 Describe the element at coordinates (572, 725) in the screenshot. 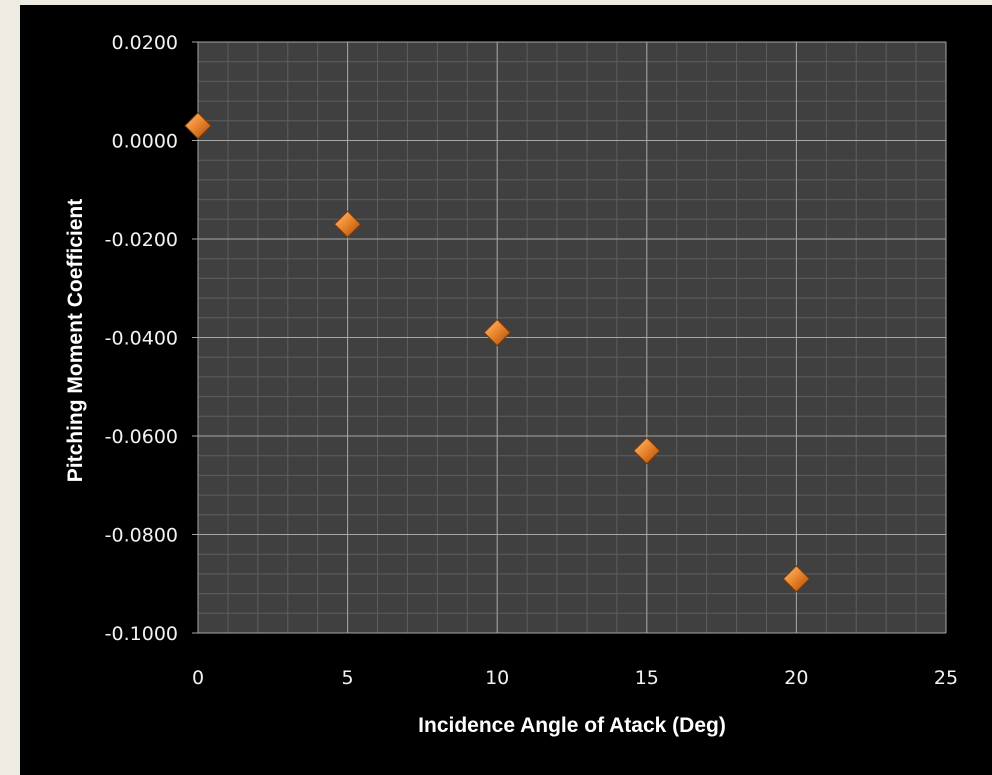

I see `x-axis-title: Incidence Angle of Atack (Deg)` at that location.